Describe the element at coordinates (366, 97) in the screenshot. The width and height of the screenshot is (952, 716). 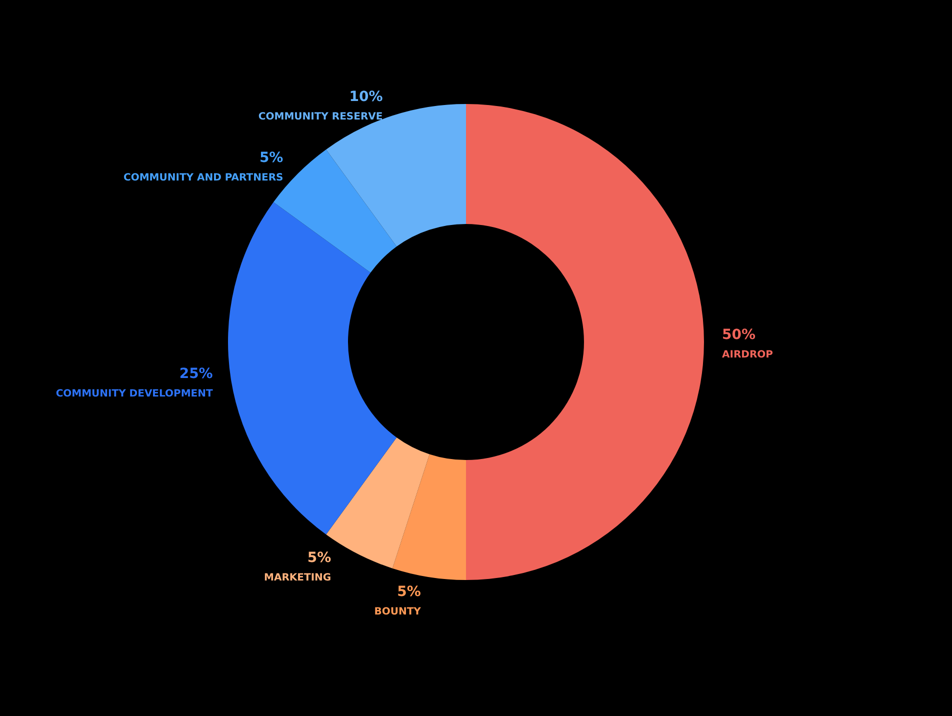
I see `data-label: 10%` at that location.